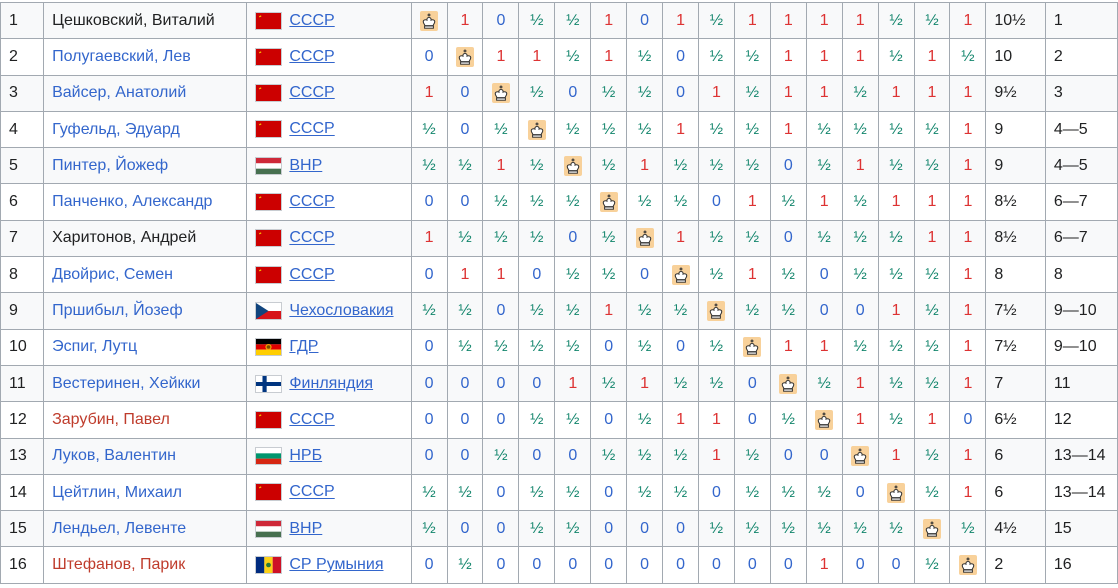 This screenshot has width=1118, height=588. What do you see at coordinates (124, 238) in the screenshot?
I see `player-name-link: Харитонов, Андрей` at bounding box center [124, 238].